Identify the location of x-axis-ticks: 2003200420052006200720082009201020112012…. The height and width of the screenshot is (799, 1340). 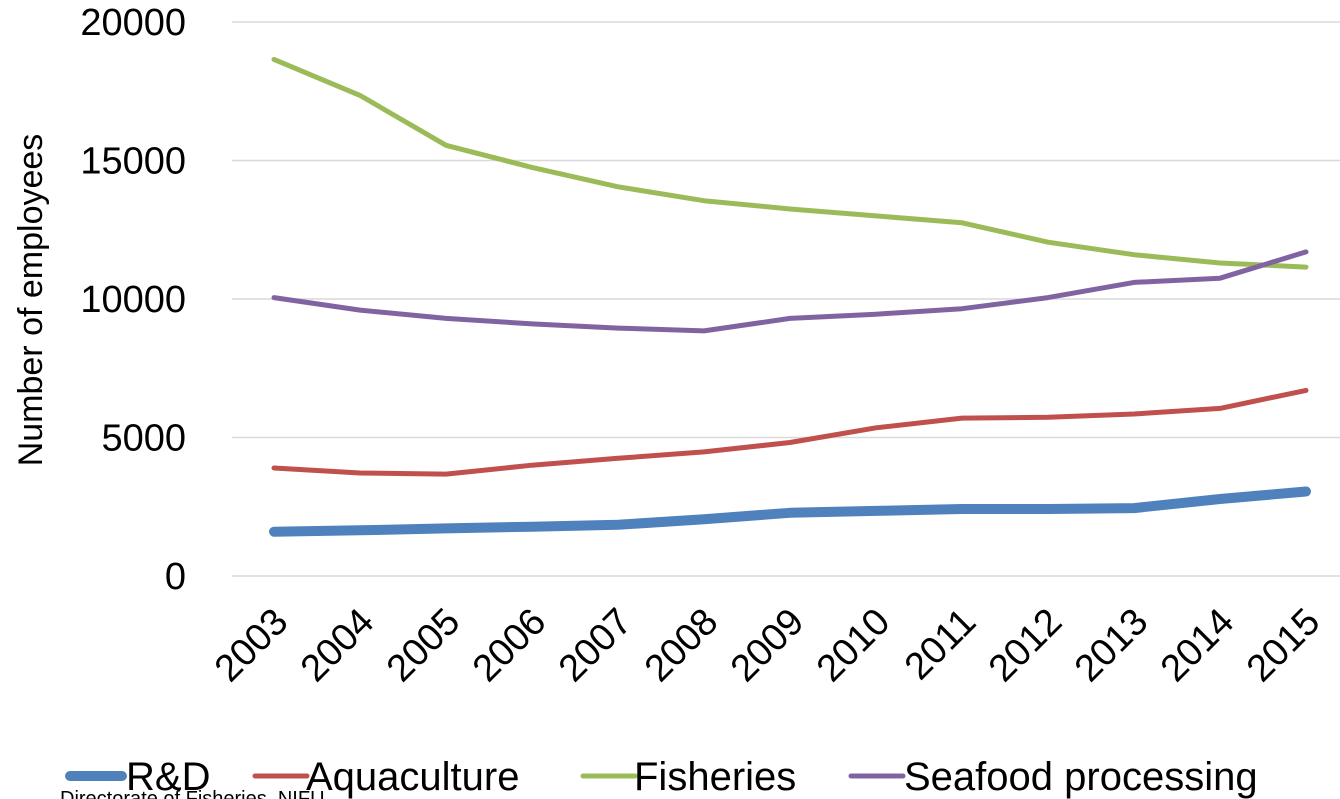
(767, 645).